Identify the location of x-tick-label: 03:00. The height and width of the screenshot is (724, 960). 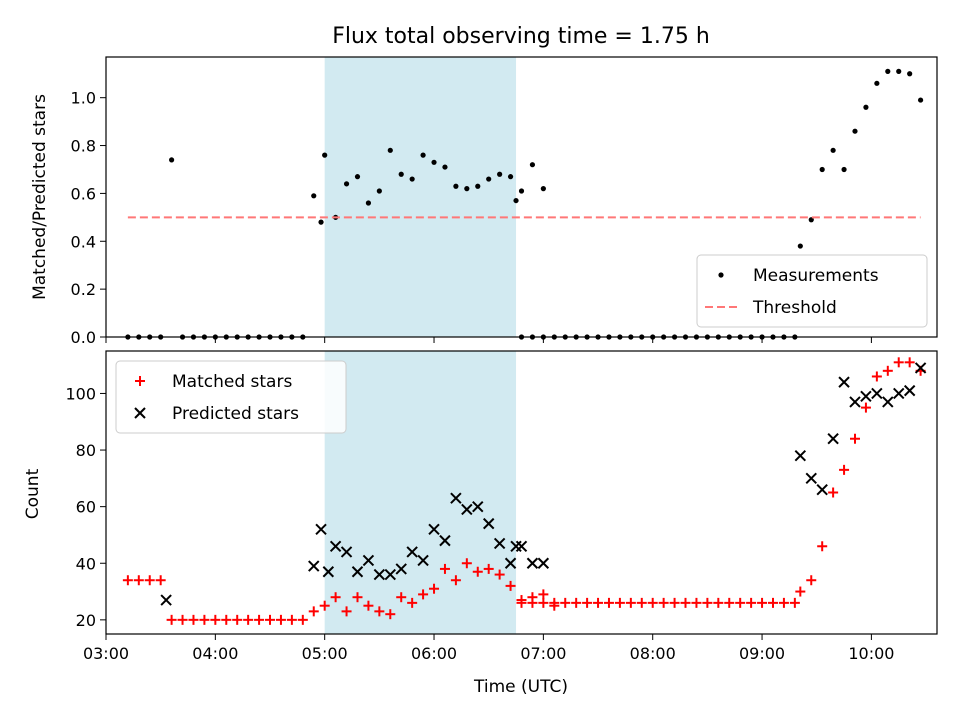
(106, 653).